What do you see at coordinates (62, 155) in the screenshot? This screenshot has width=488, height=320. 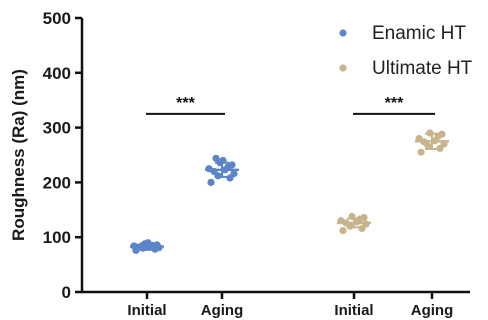 I see `y-ticks: 0 100 200 300 400 500` at bounding box center [62, 155].